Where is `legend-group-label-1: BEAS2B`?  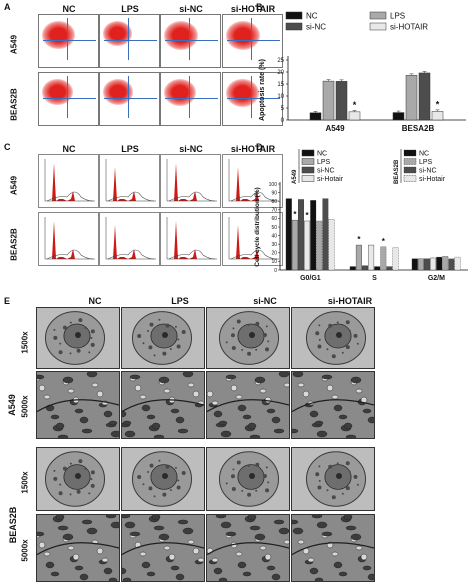 legend-group-label-1: BEAS2B is located at coordinates (397, 171).